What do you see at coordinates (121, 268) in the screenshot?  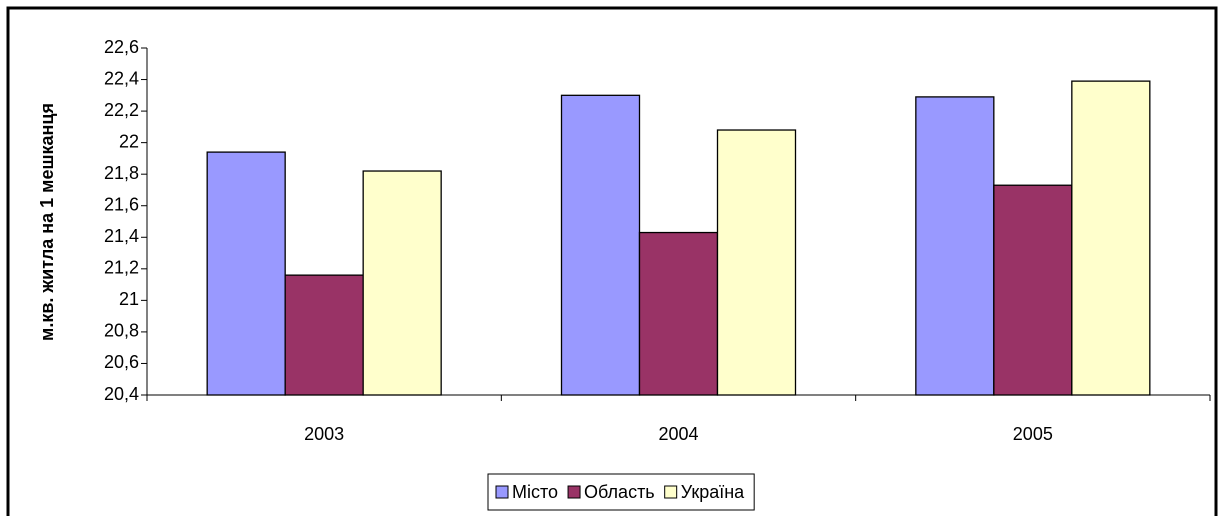 I see `y-tick-label: 21,2` at bounding box center [121, 268].